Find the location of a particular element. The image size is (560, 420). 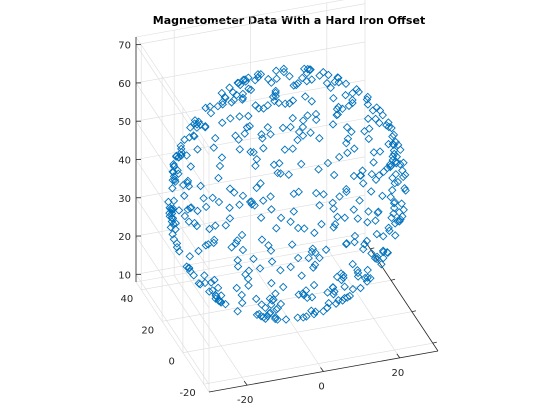

y-tick-mark is located at coordinates (372, 248).